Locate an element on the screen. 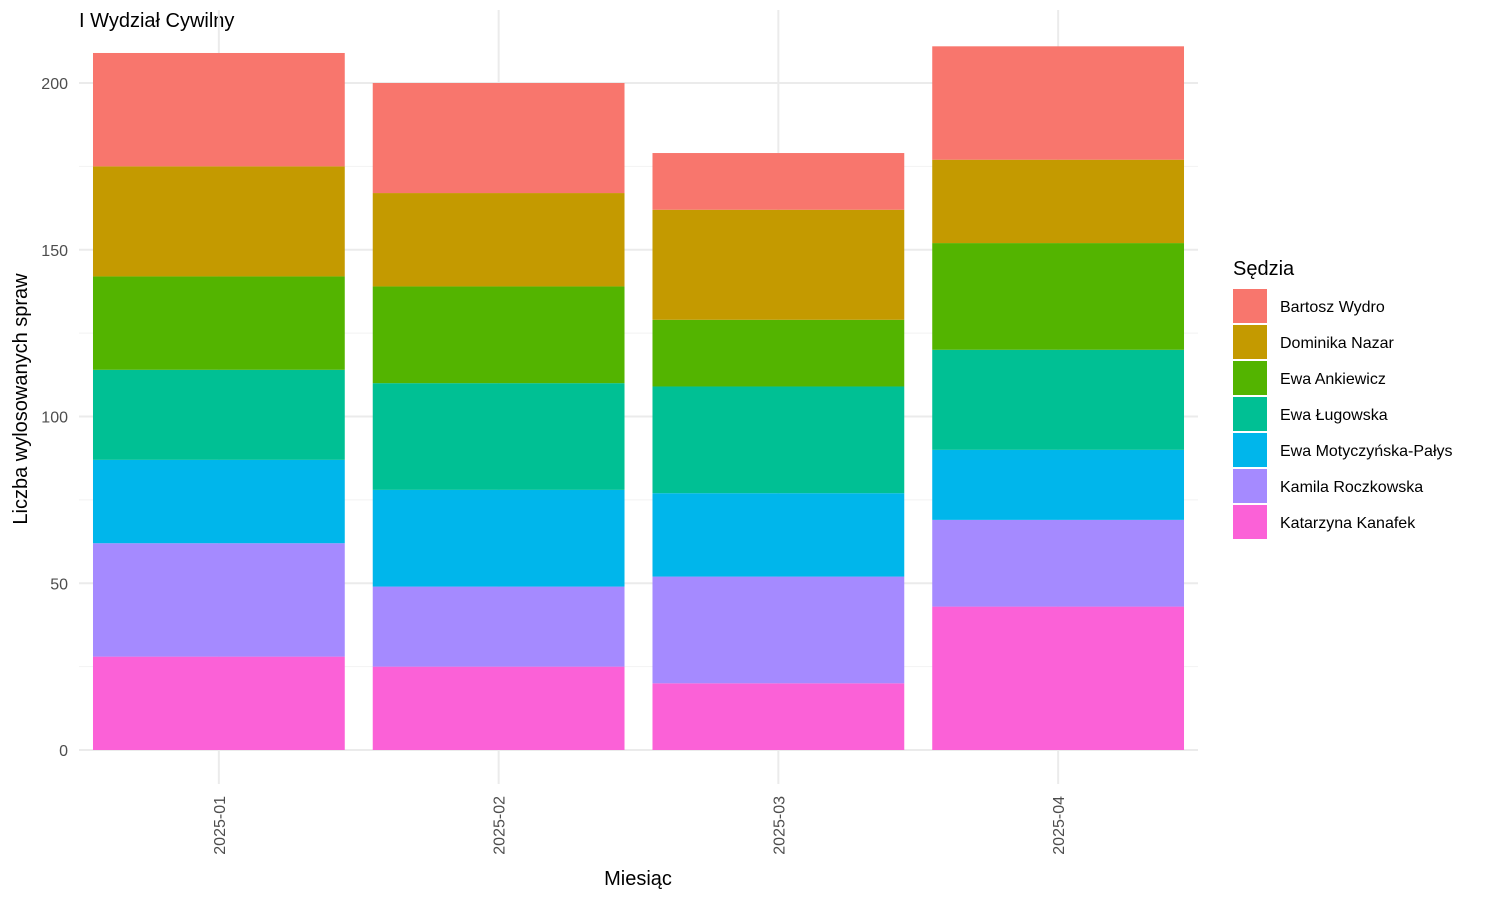 This screenshot has height=900, width=1500. y-tick-label: 100 is located at coordinates (54, 418).